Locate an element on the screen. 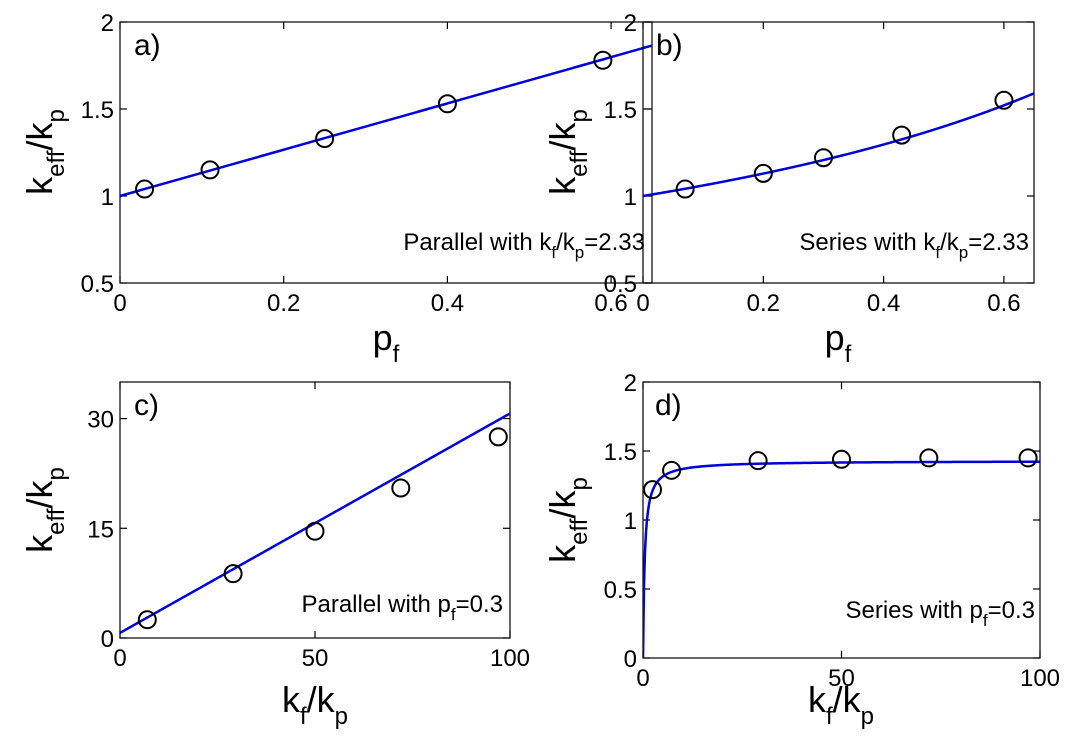  annotation: Series with kf/kp=2.33 is located at coordinates (914, 245).